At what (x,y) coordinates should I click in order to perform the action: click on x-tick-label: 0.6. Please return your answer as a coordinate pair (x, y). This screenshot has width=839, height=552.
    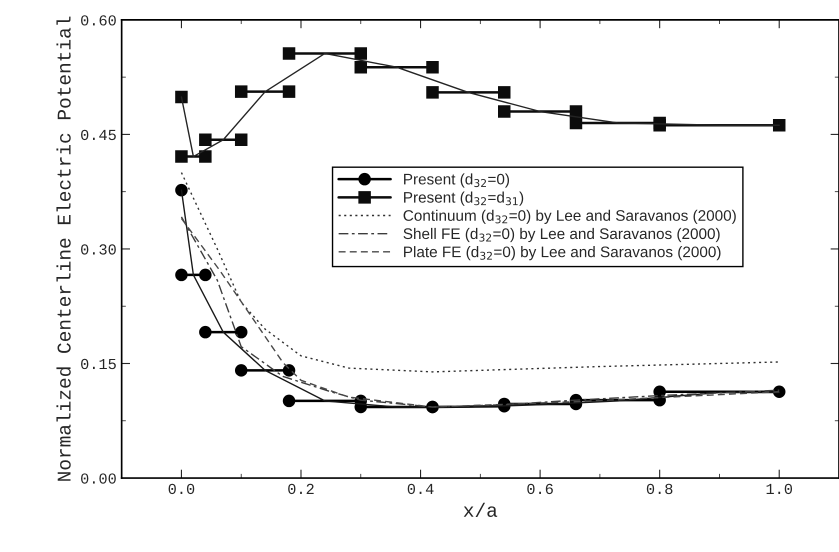
    Looking at the image, I should click on (540, 489).